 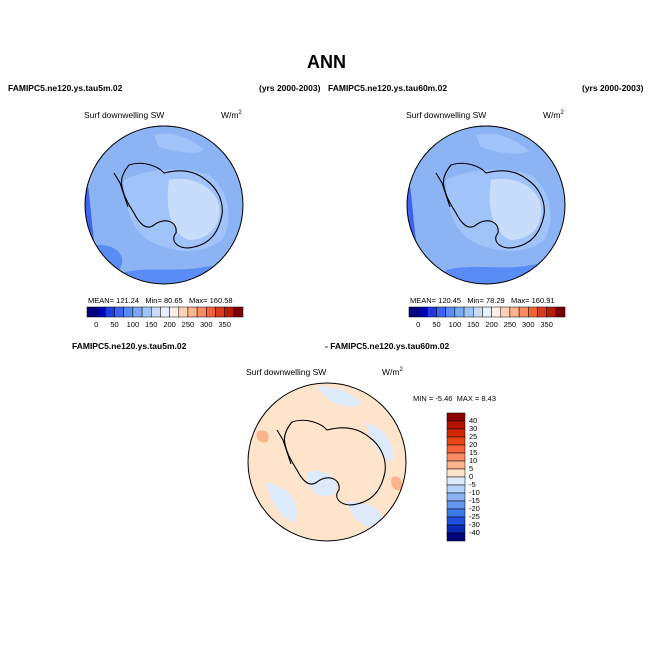 What do you see at coordinates (231, 115) in the screenshot?
I see `left-units: W/m2` at bounding box center [231, 115].